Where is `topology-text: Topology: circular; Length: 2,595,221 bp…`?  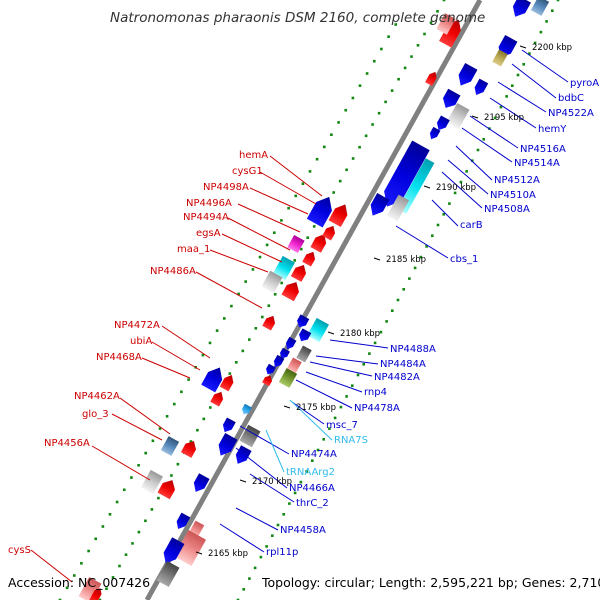 topology-text: Topology: circular; Length: 2,595,221 bp… is located at coordinates (430, 582).